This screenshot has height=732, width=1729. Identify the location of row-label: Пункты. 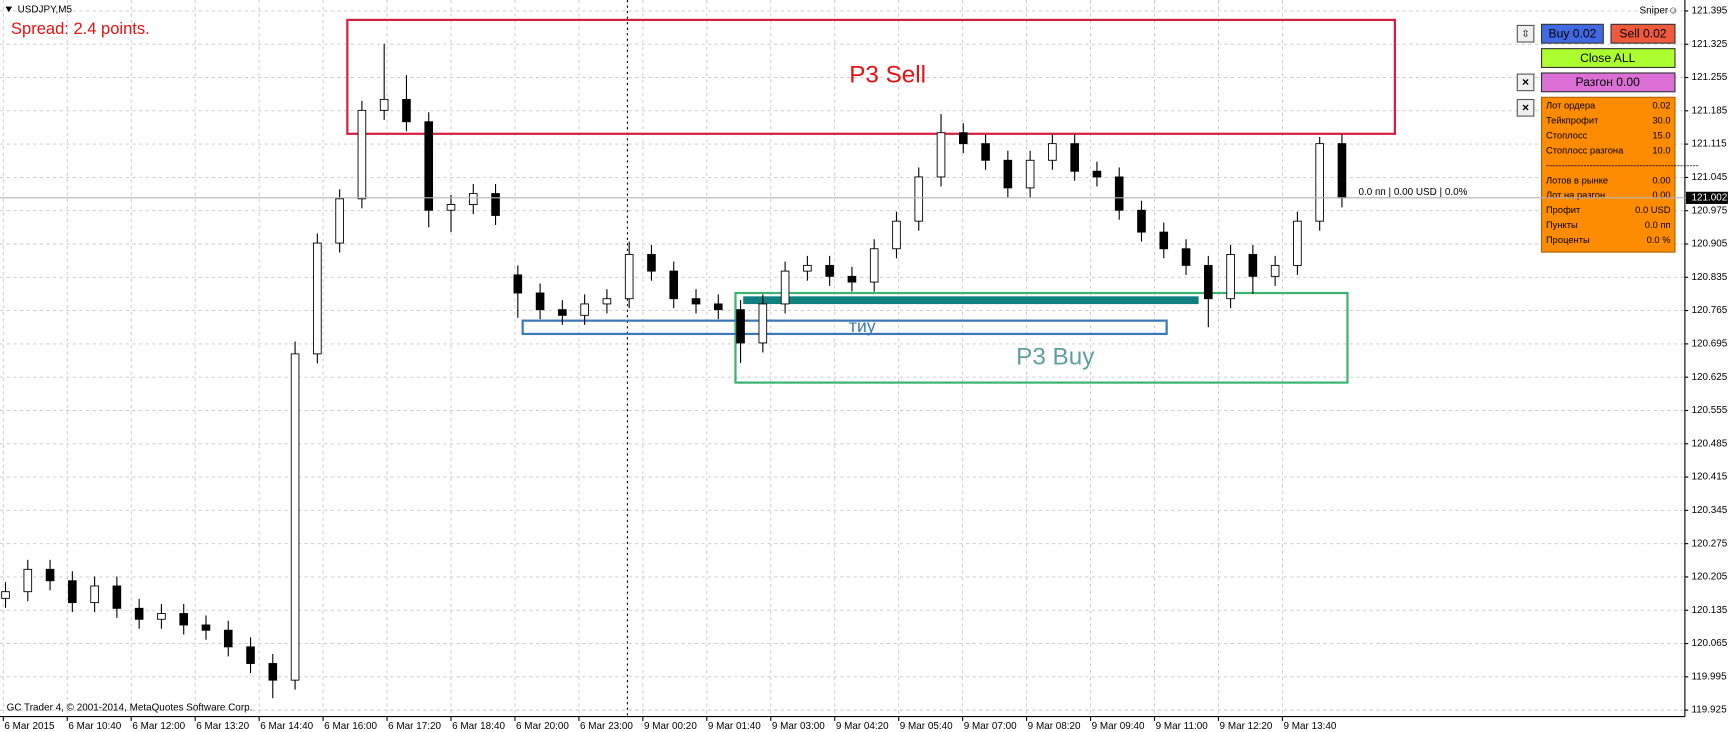
(1562, 225).